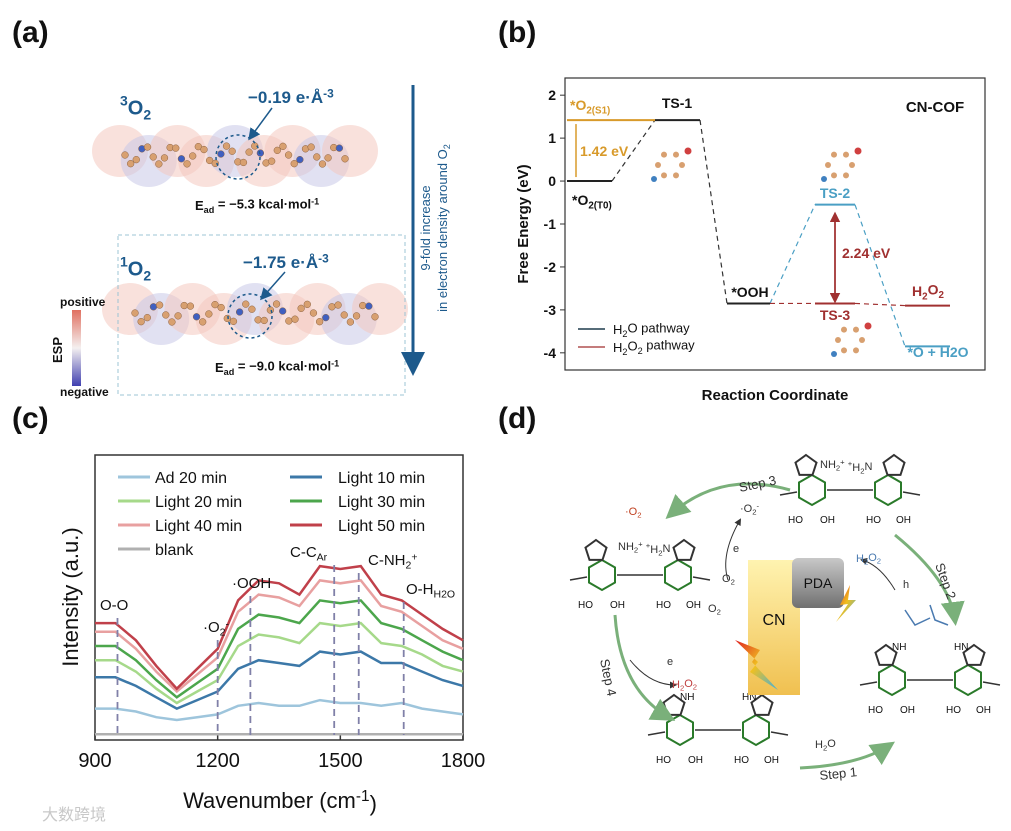  Describe the element at coordinates (517, 418) in the screenshot. I see `panel-label: (d)` at that location.